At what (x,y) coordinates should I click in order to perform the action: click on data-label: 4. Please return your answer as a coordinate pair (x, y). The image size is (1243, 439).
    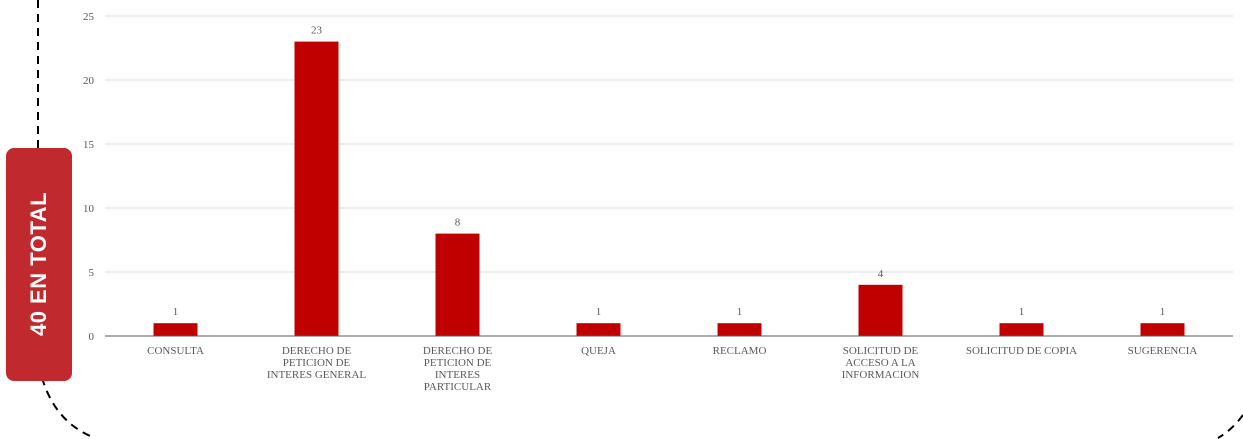
    Looking at the image, I should click on (881, 274).